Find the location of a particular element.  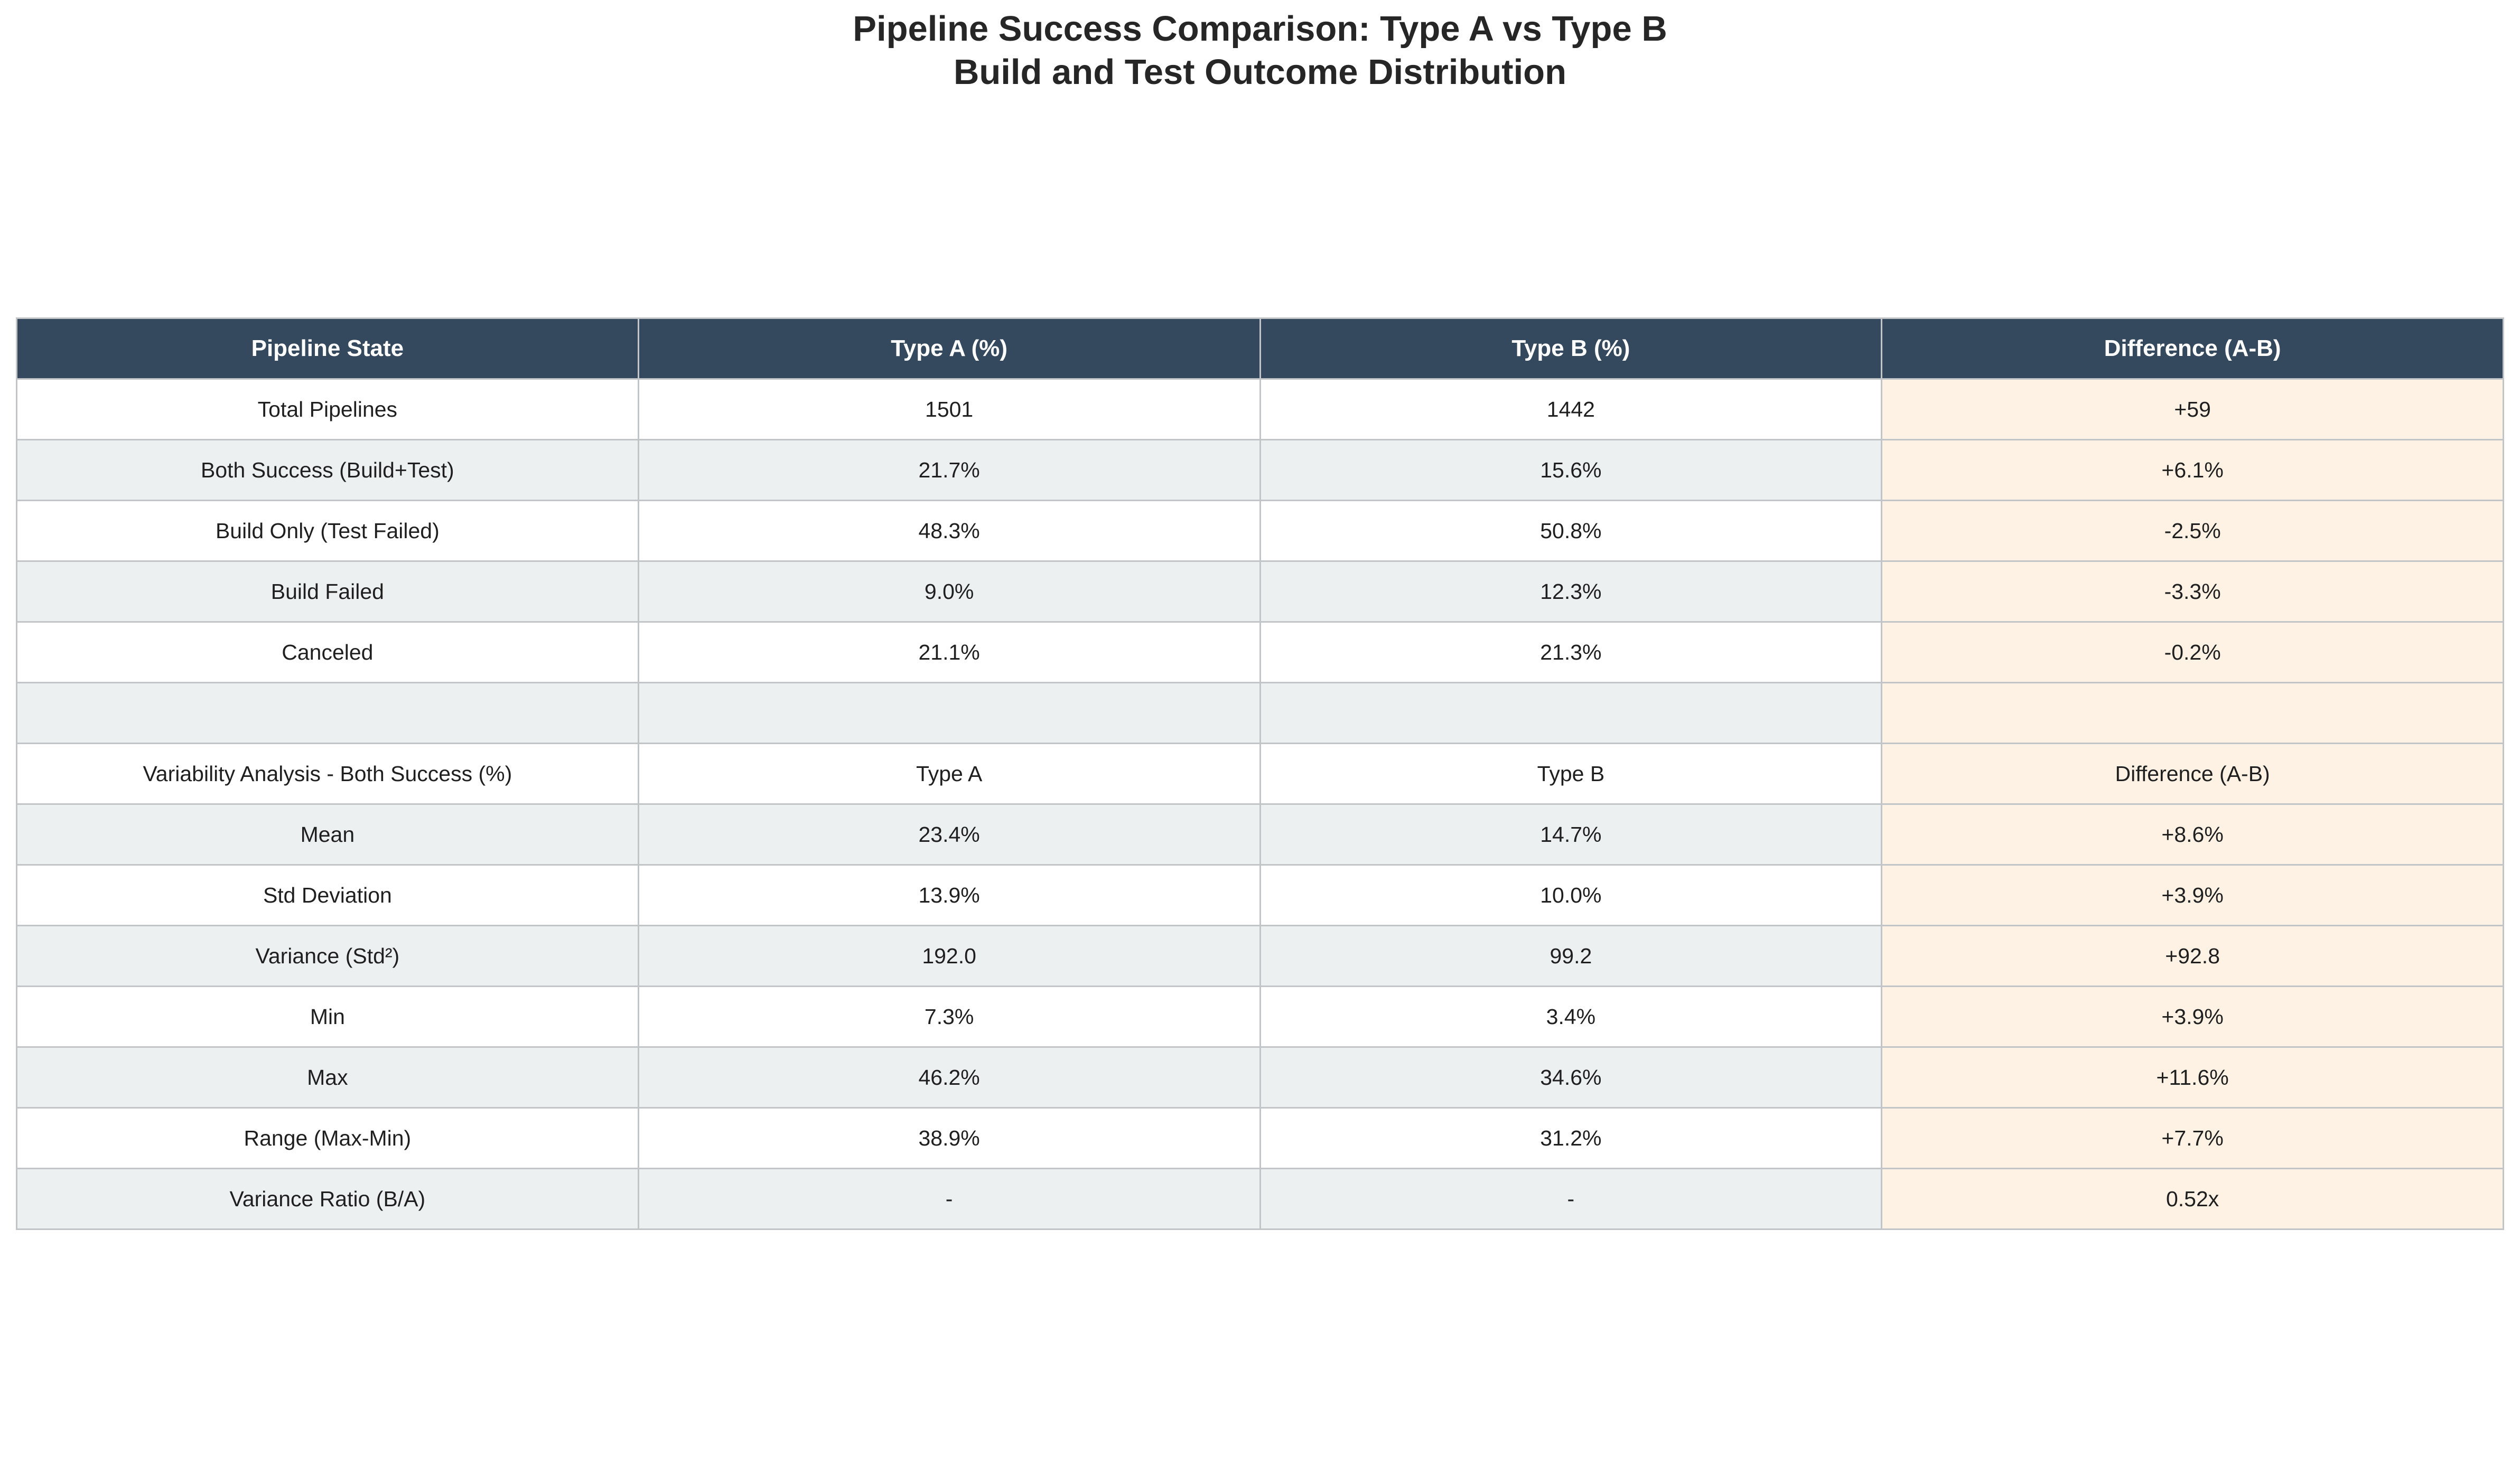

table-row: Both Success (Build+Test) 21.7% 15.6% +6.1% is located at coordinates (1260, 470).